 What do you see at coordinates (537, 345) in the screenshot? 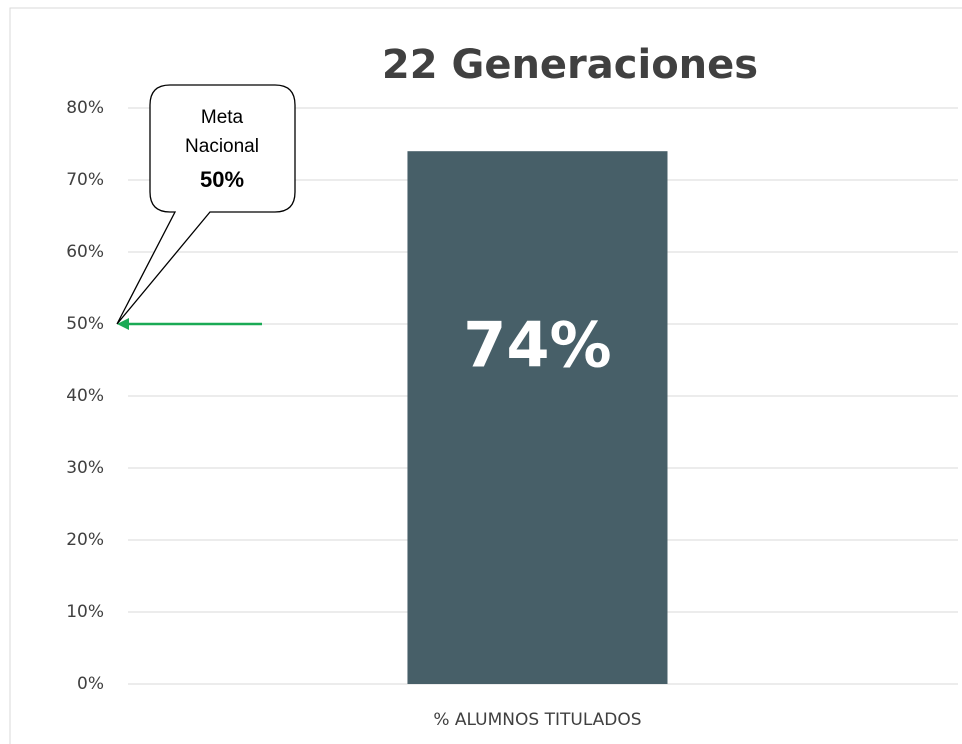
I see `data-label: 74%` at bounding box center [537, 345].